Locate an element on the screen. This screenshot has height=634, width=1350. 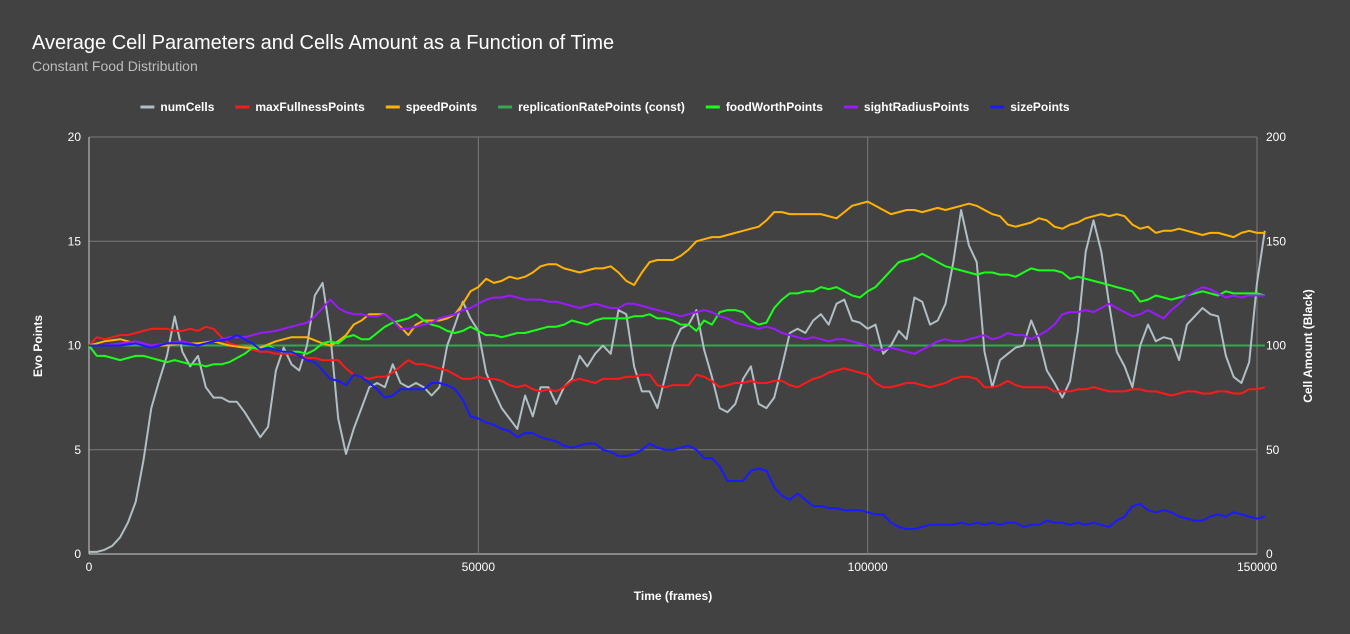
y-axis-right-title: Cell Amount (Black) is located at coordinates (1308, 346).